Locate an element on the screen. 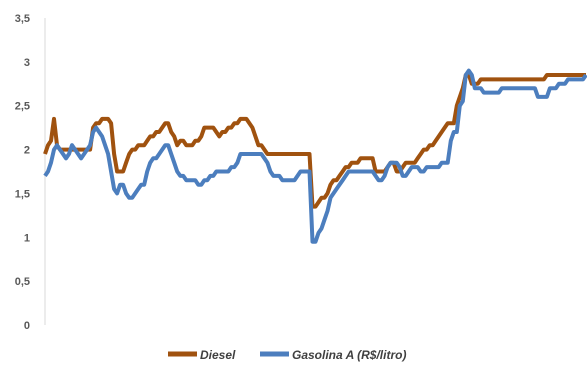  y-tick-label: 3,5 is located at coordinates (22, 19).